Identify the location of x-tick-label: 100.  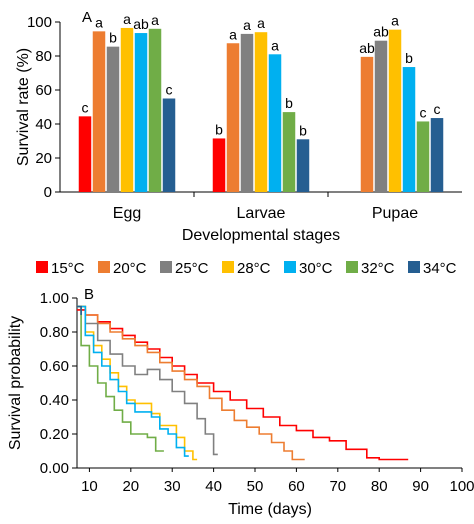
(461, 486).